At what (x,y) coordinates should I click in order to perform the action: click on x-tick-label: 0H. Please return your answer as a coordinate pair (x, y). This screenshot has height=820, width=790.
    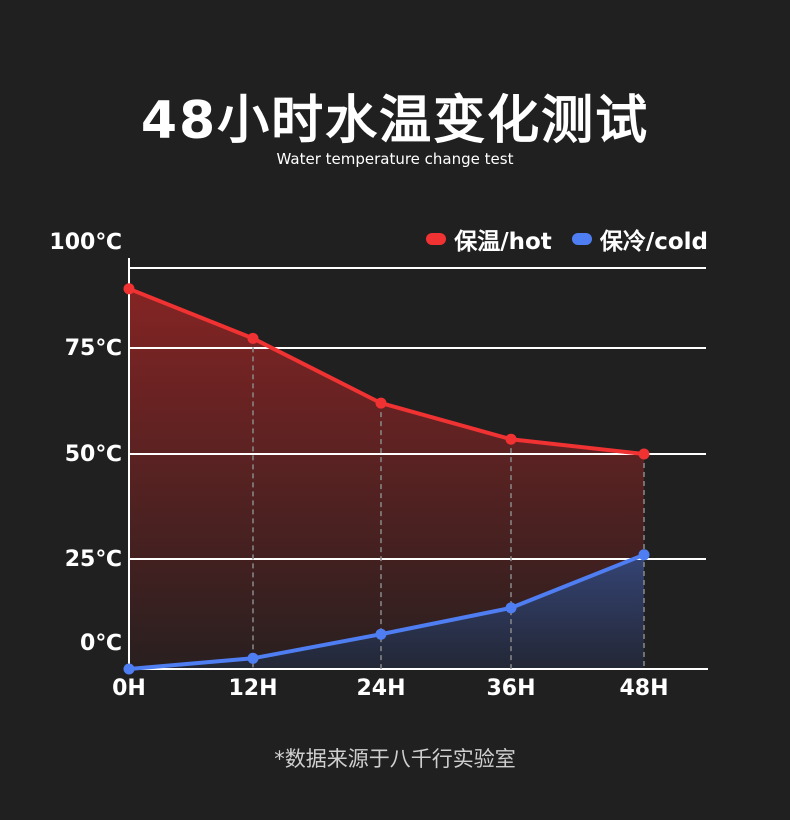
    Looking at the image, I should click on (129, 688).